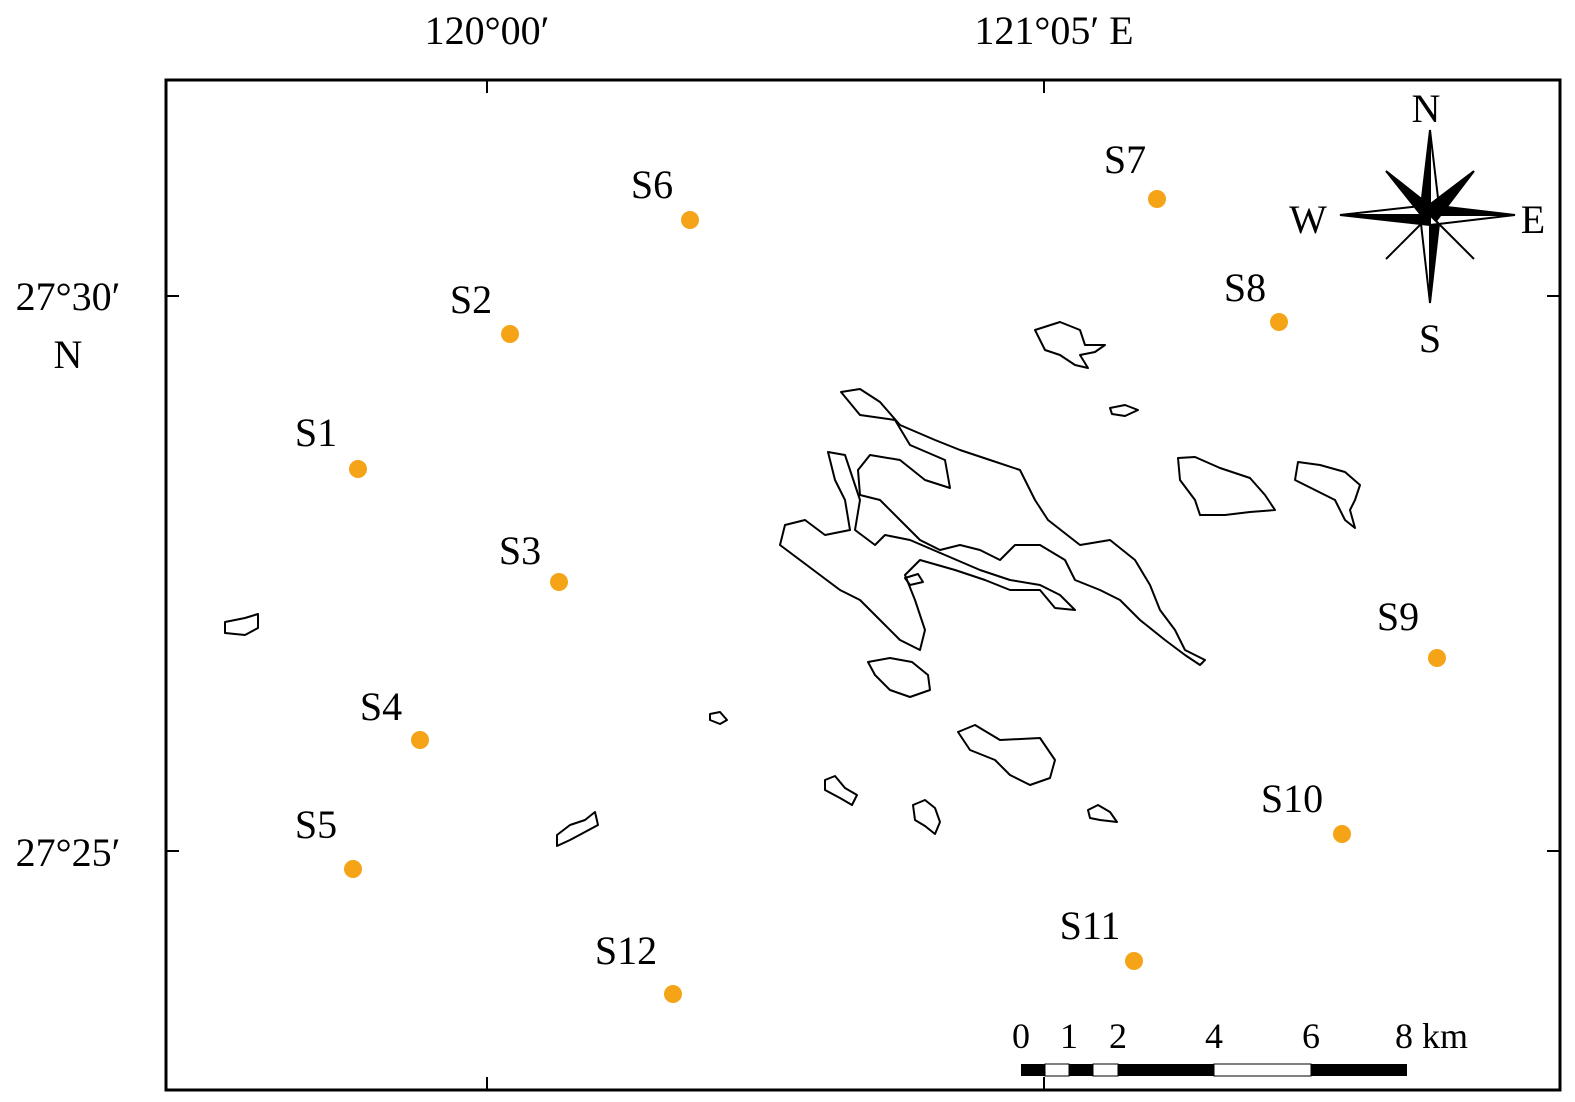  Describe the element at coordinates (1245, 287) in the screenshot. I see `station-label: S8` at that location.